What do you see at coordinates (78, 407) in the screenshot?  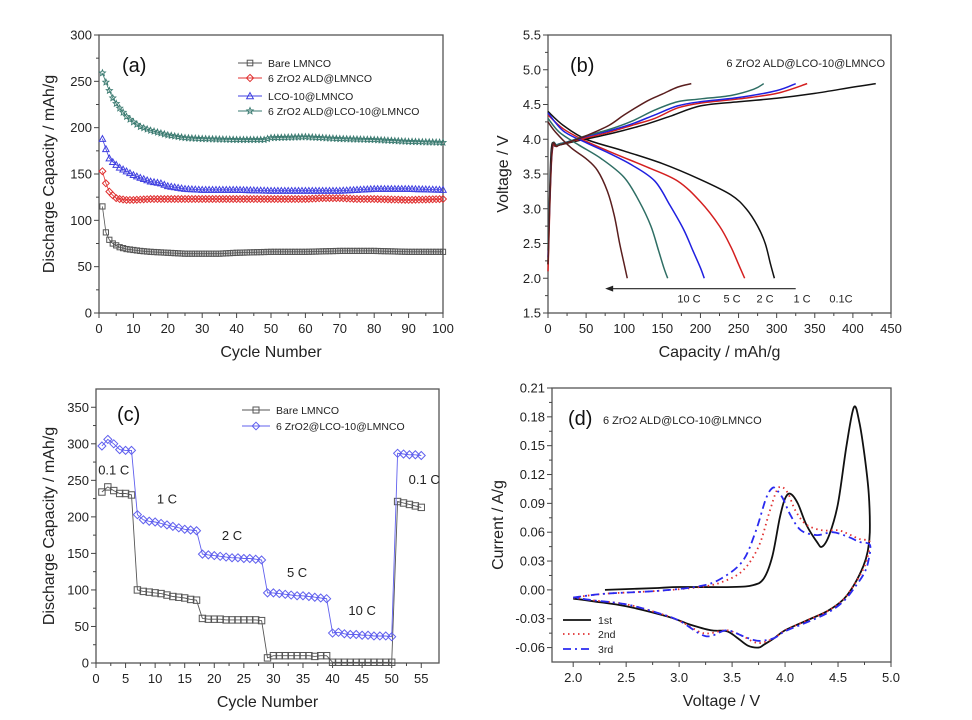 I see `y-tick-label: 350` at bounding box center [78, 407].